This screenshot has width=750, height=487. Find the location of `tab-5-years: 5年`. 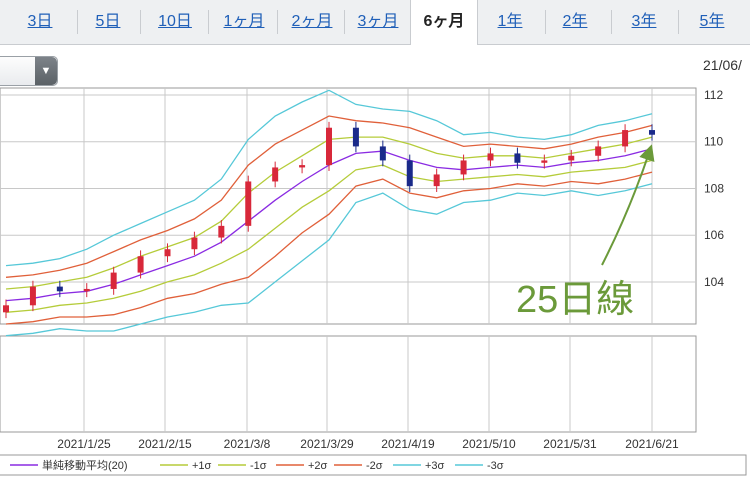

tab-5-years: 5年 is located at coordinates (712, 21).